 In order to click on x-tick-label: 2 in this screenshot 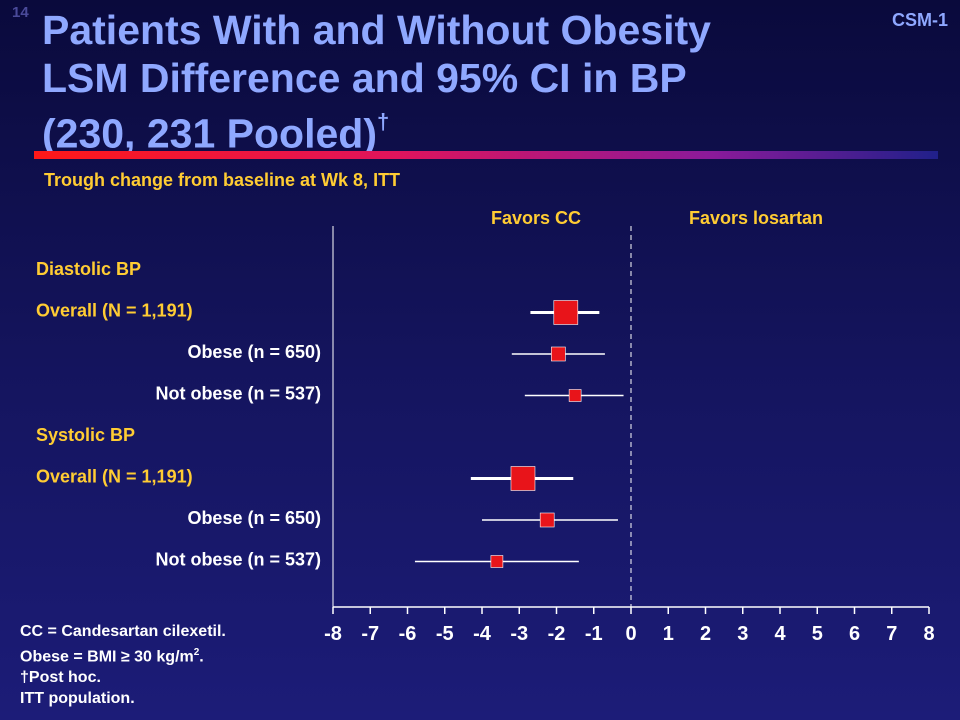, I will do `click(705, 634)`.